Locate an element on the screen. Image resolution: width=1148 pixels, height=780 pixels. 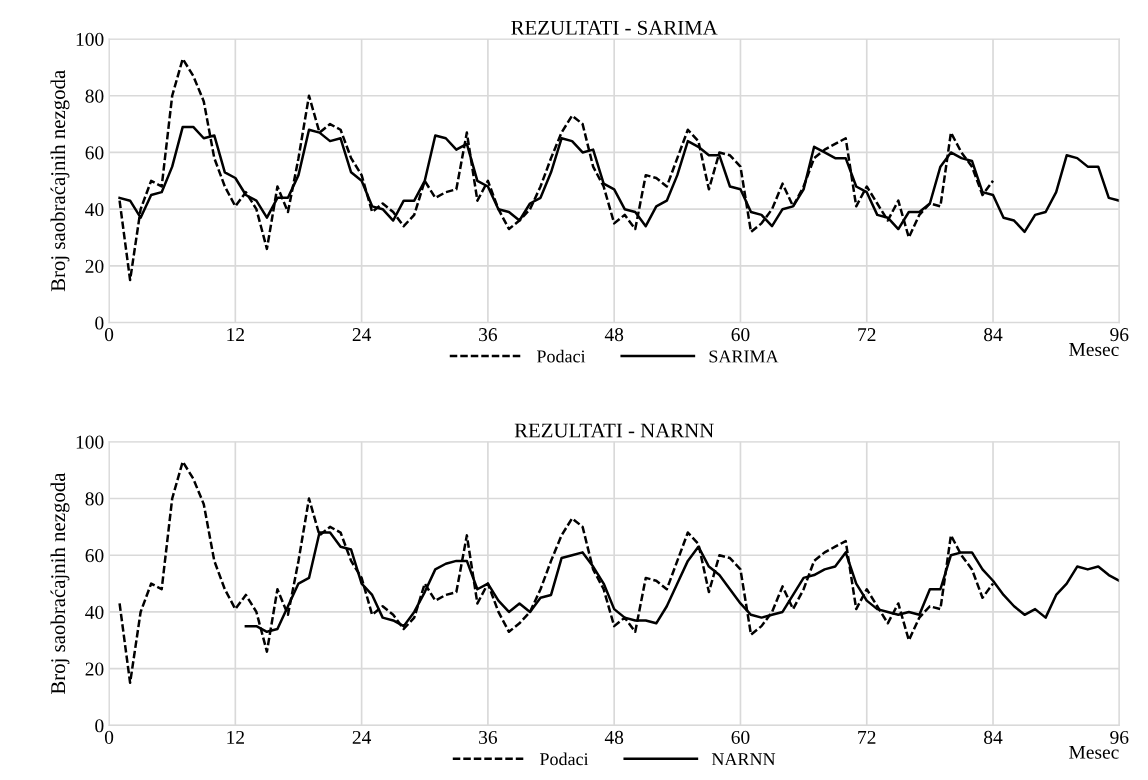
chart-title: REZULTATI - SARIMA is located at coordinates (614, 27).